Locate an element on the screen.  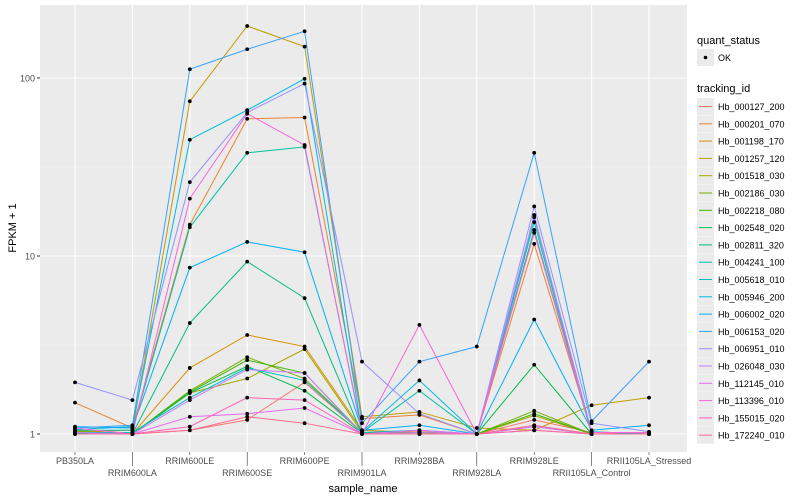
legend-label: Hb_004241_100 is located at coordinates (751, 263).